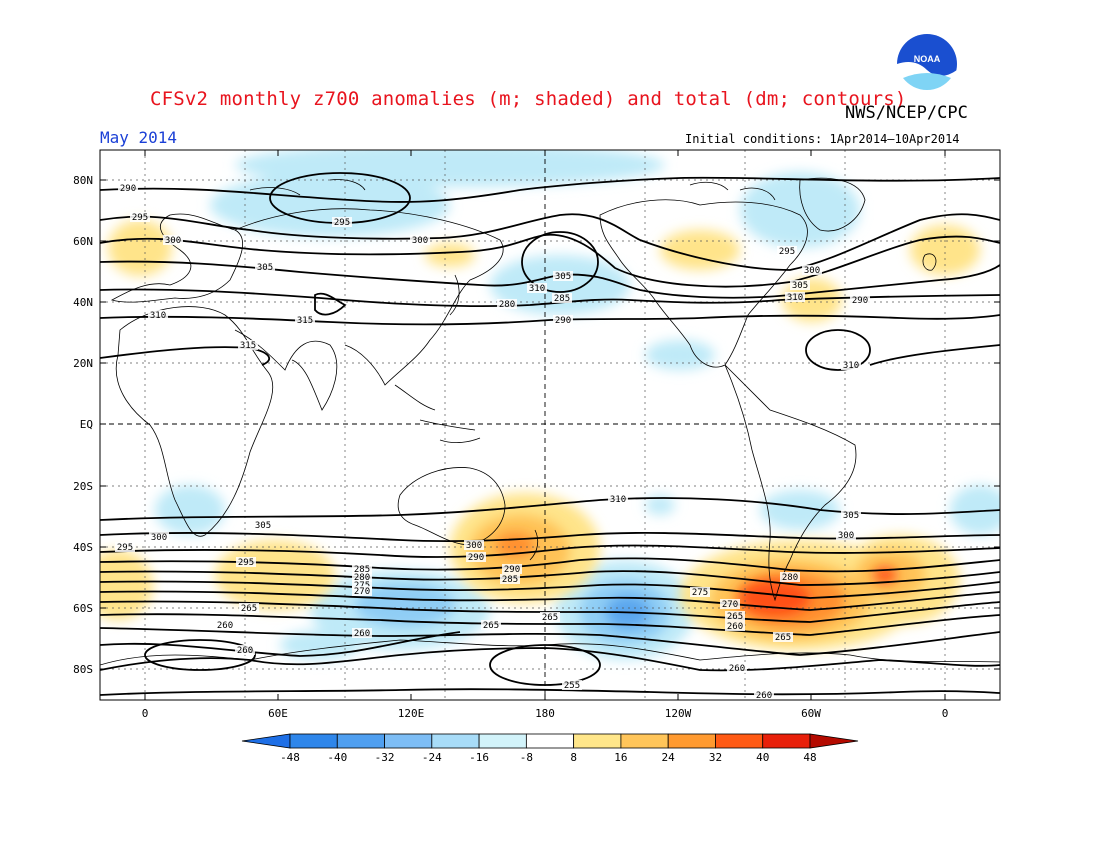 The height and width of the screenshot is (850, 1100). I want to click on colorbar: -48 -40 -32 -24 -16 -8 8 16 24 32 40 48, so click(550, 748).